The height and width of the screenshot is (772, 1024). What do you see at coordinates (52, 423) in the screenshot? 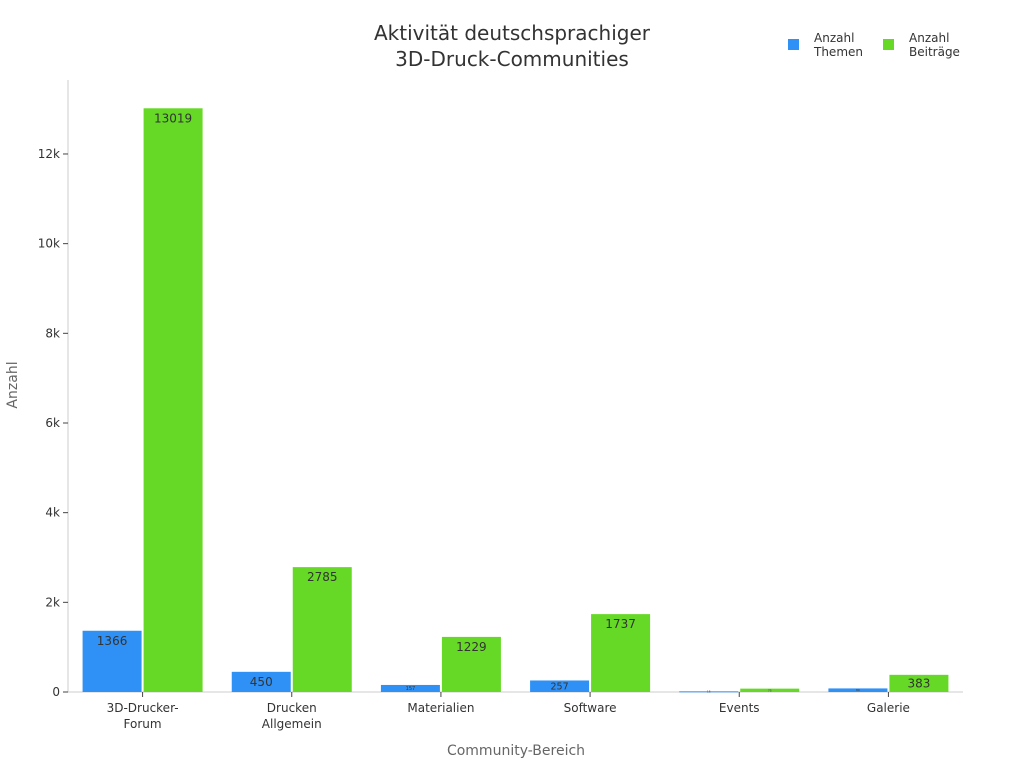
I see `y-tick-label: 6k` at bounding box center [52, 423].